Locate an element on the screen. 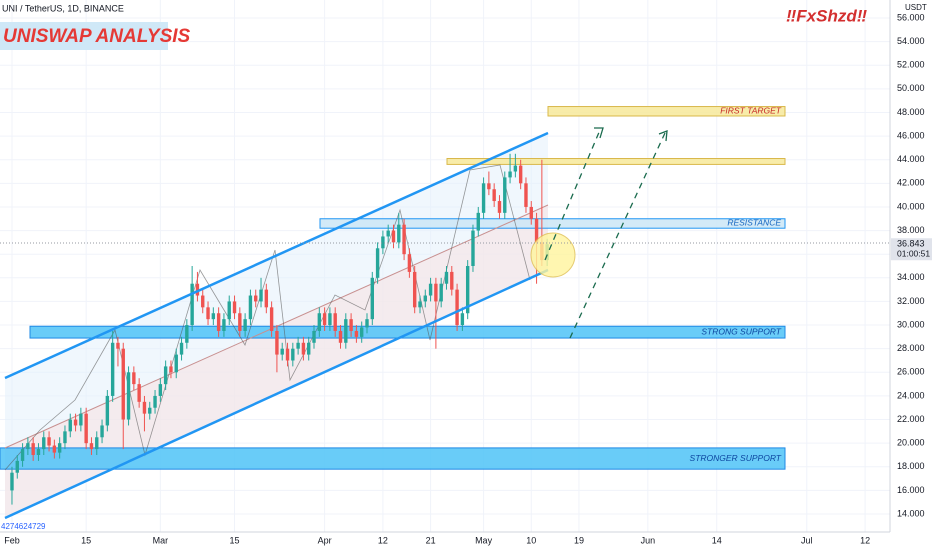 This screenshot has width=932, height=550. arrow-head is located at coordinates (663, 136).